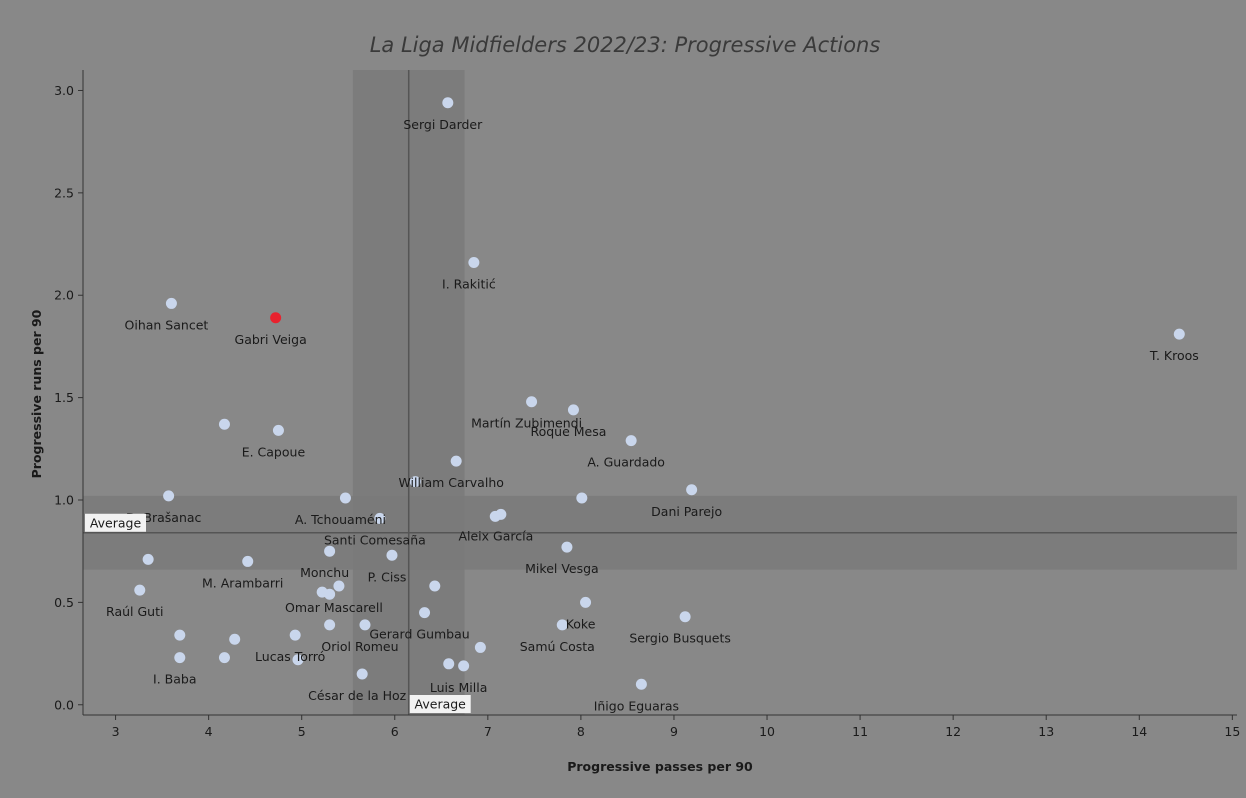 Image resolution: width=1246 pixels, height=798 pixels. What do you see at coordinates (334, 607) in the screenshot?
I see `point-label: Omar Mascarell` at bounding box center [334, 607].